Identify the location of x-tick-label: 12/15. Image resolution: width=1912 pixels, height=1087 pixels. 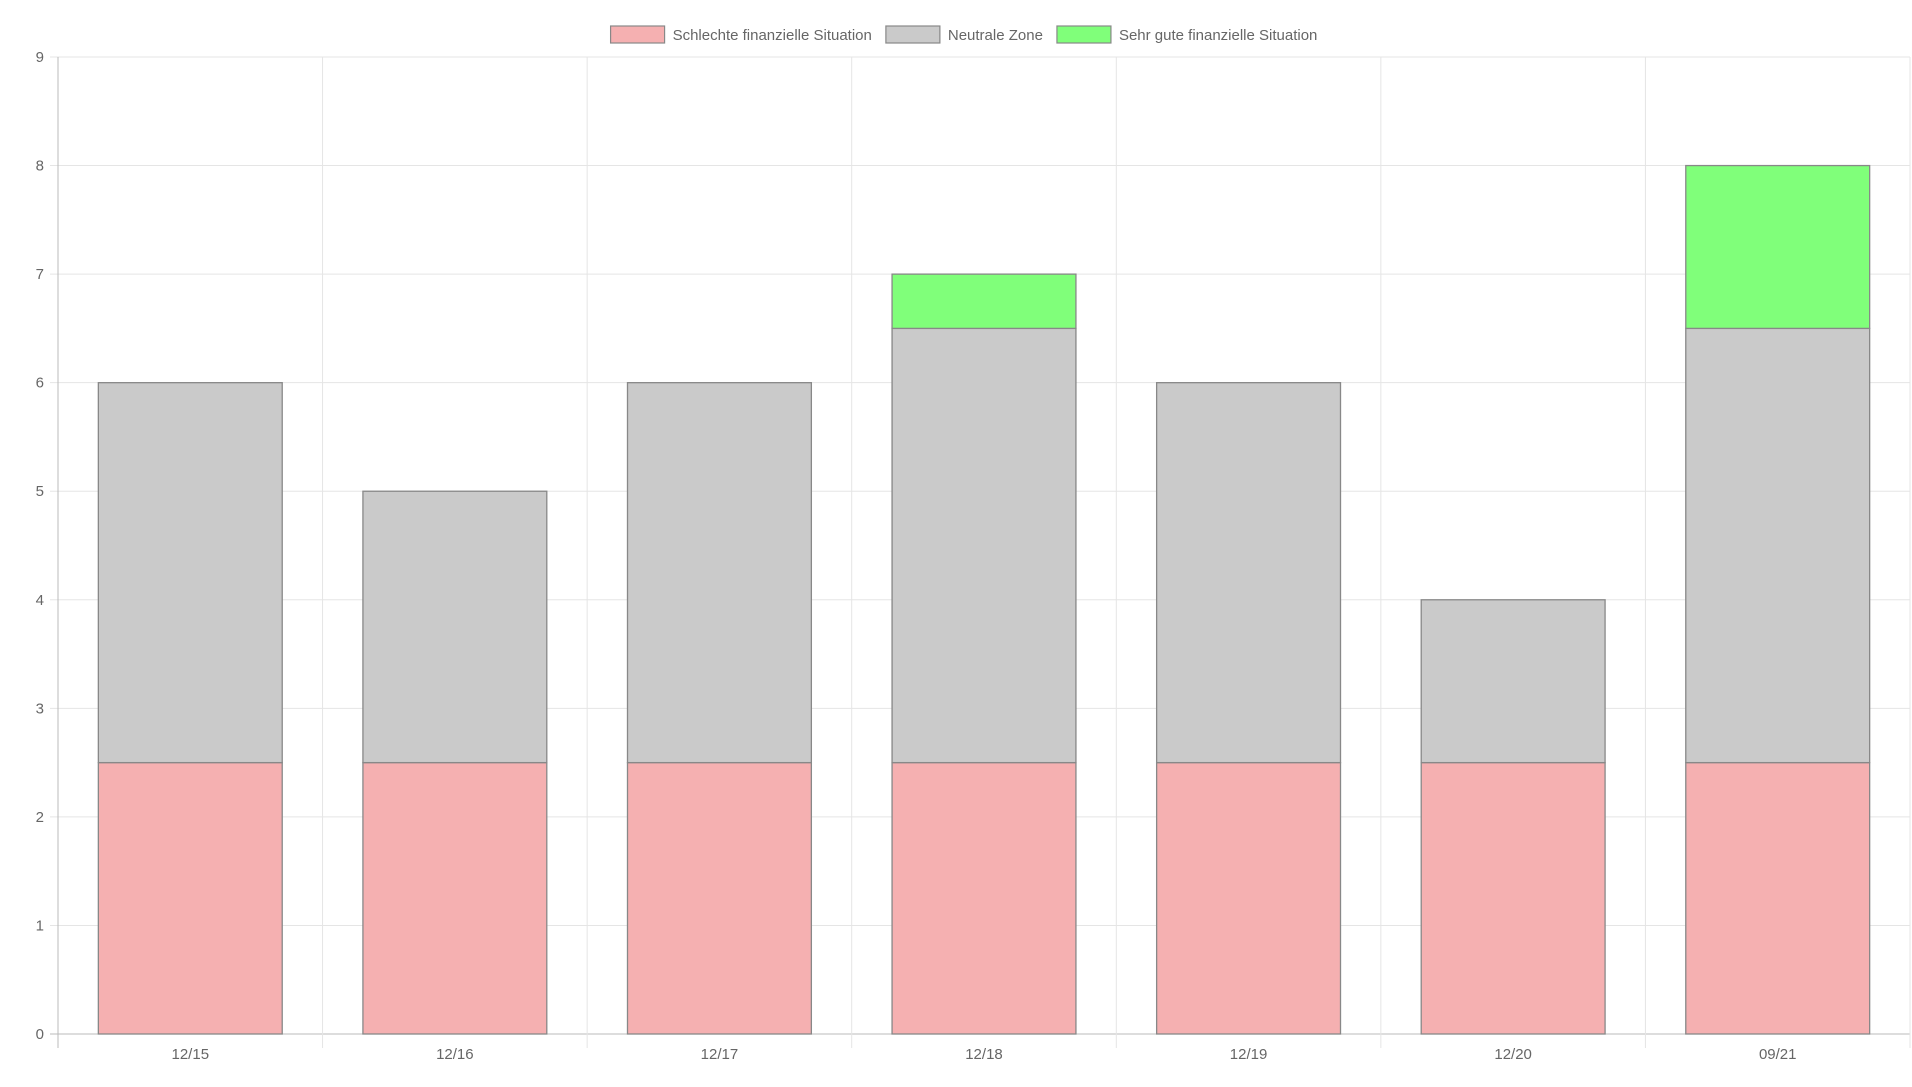
(191, 1054).